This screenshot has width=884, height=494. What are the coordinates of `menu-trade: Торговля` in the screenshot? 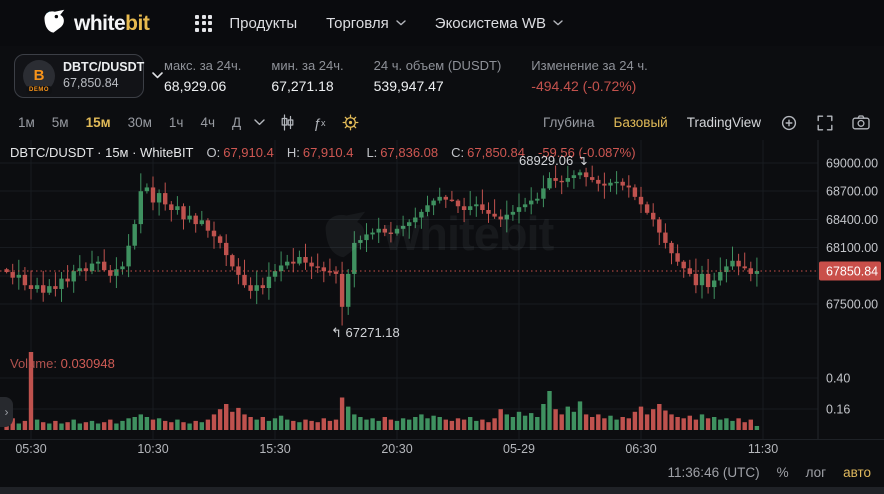 It's located at (366, 23).